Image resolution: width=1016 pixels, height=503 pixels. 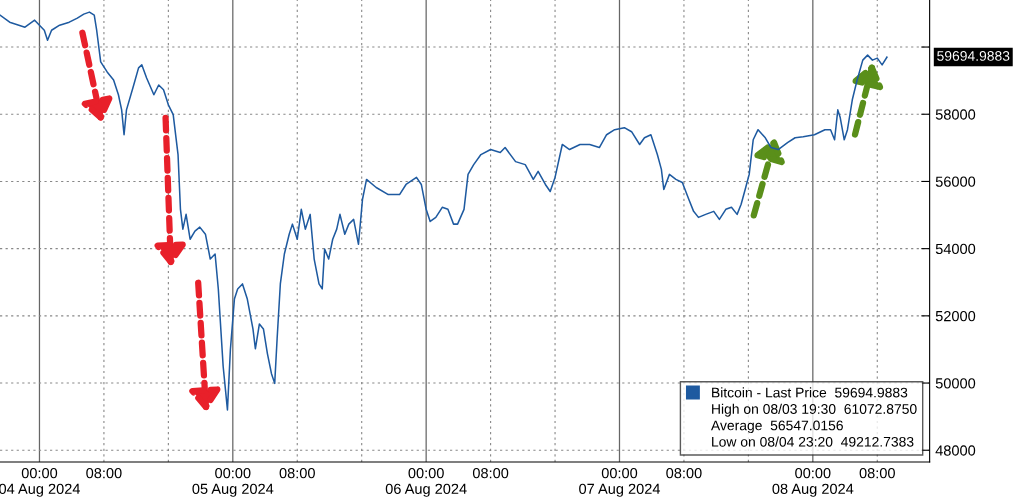 I want to click on x-tick-label: 00:00 08 Aug 2024, so click(x=813, y=482).